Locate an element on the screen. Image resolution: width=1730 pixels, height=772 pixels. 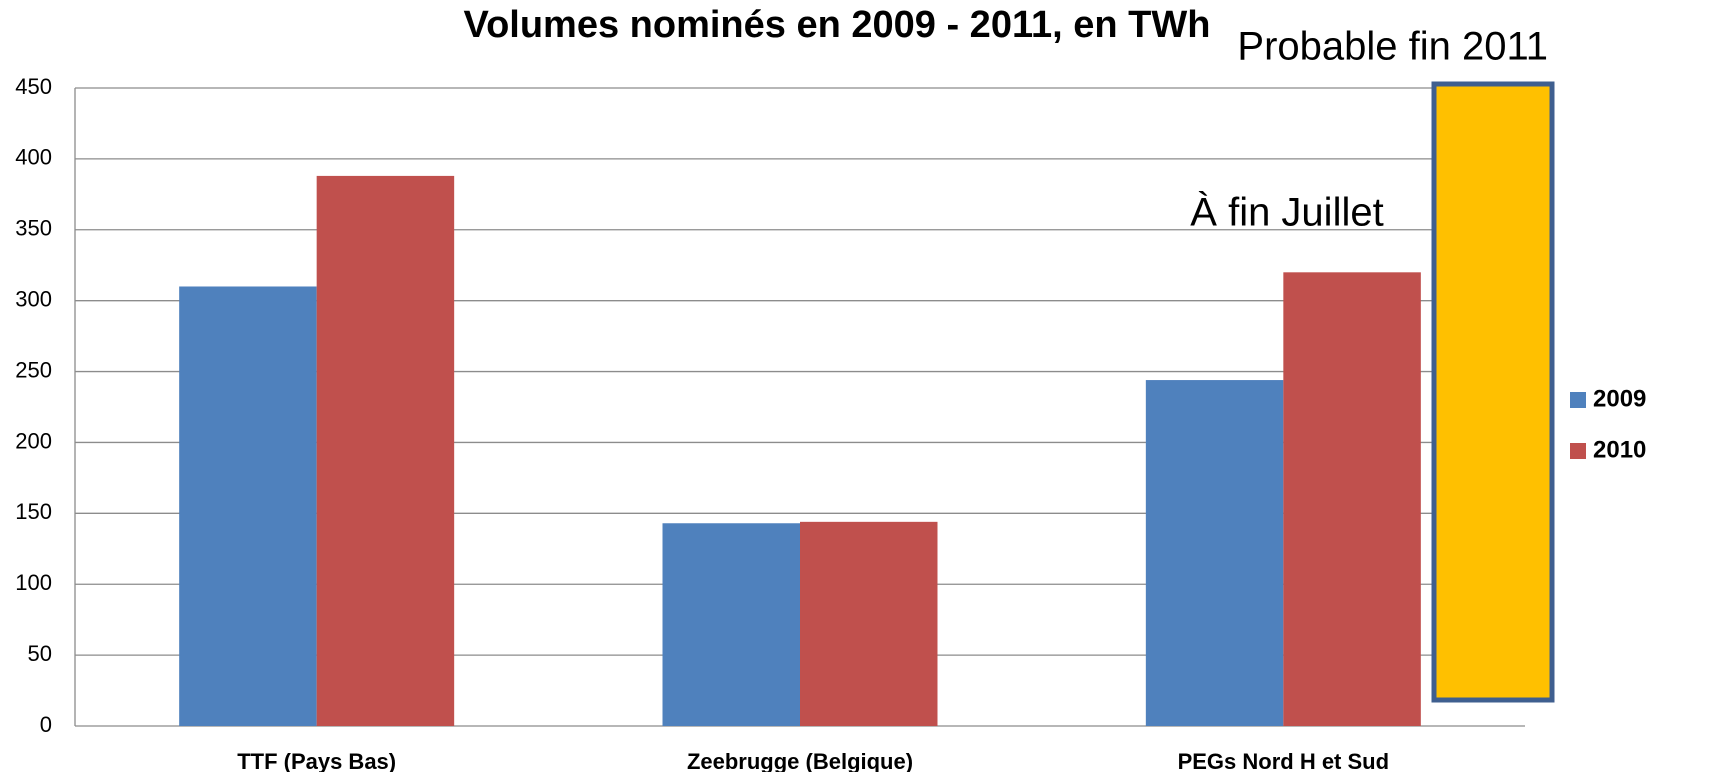
x-tick-label: TTF (Pays Bas) is located at coordinates (316, 760).